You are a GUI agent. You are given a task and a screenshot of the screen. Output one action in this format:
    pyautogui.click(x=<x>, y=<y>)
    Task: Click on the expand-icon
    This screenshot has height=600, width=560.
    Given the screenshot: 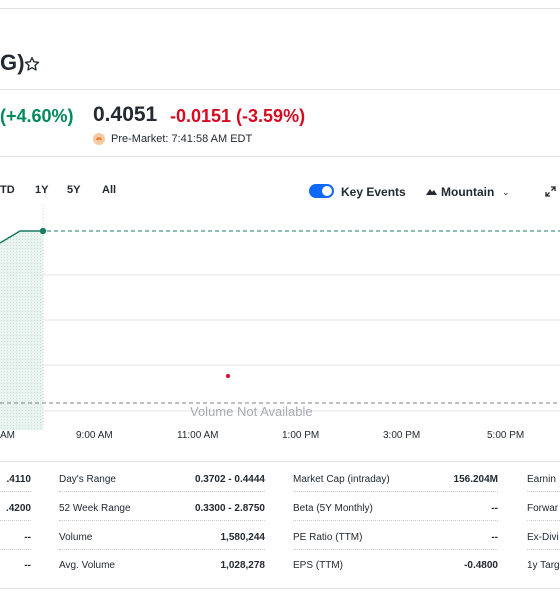 What is the action you would take?
    pyautogui.click(x=550, y=191)
    